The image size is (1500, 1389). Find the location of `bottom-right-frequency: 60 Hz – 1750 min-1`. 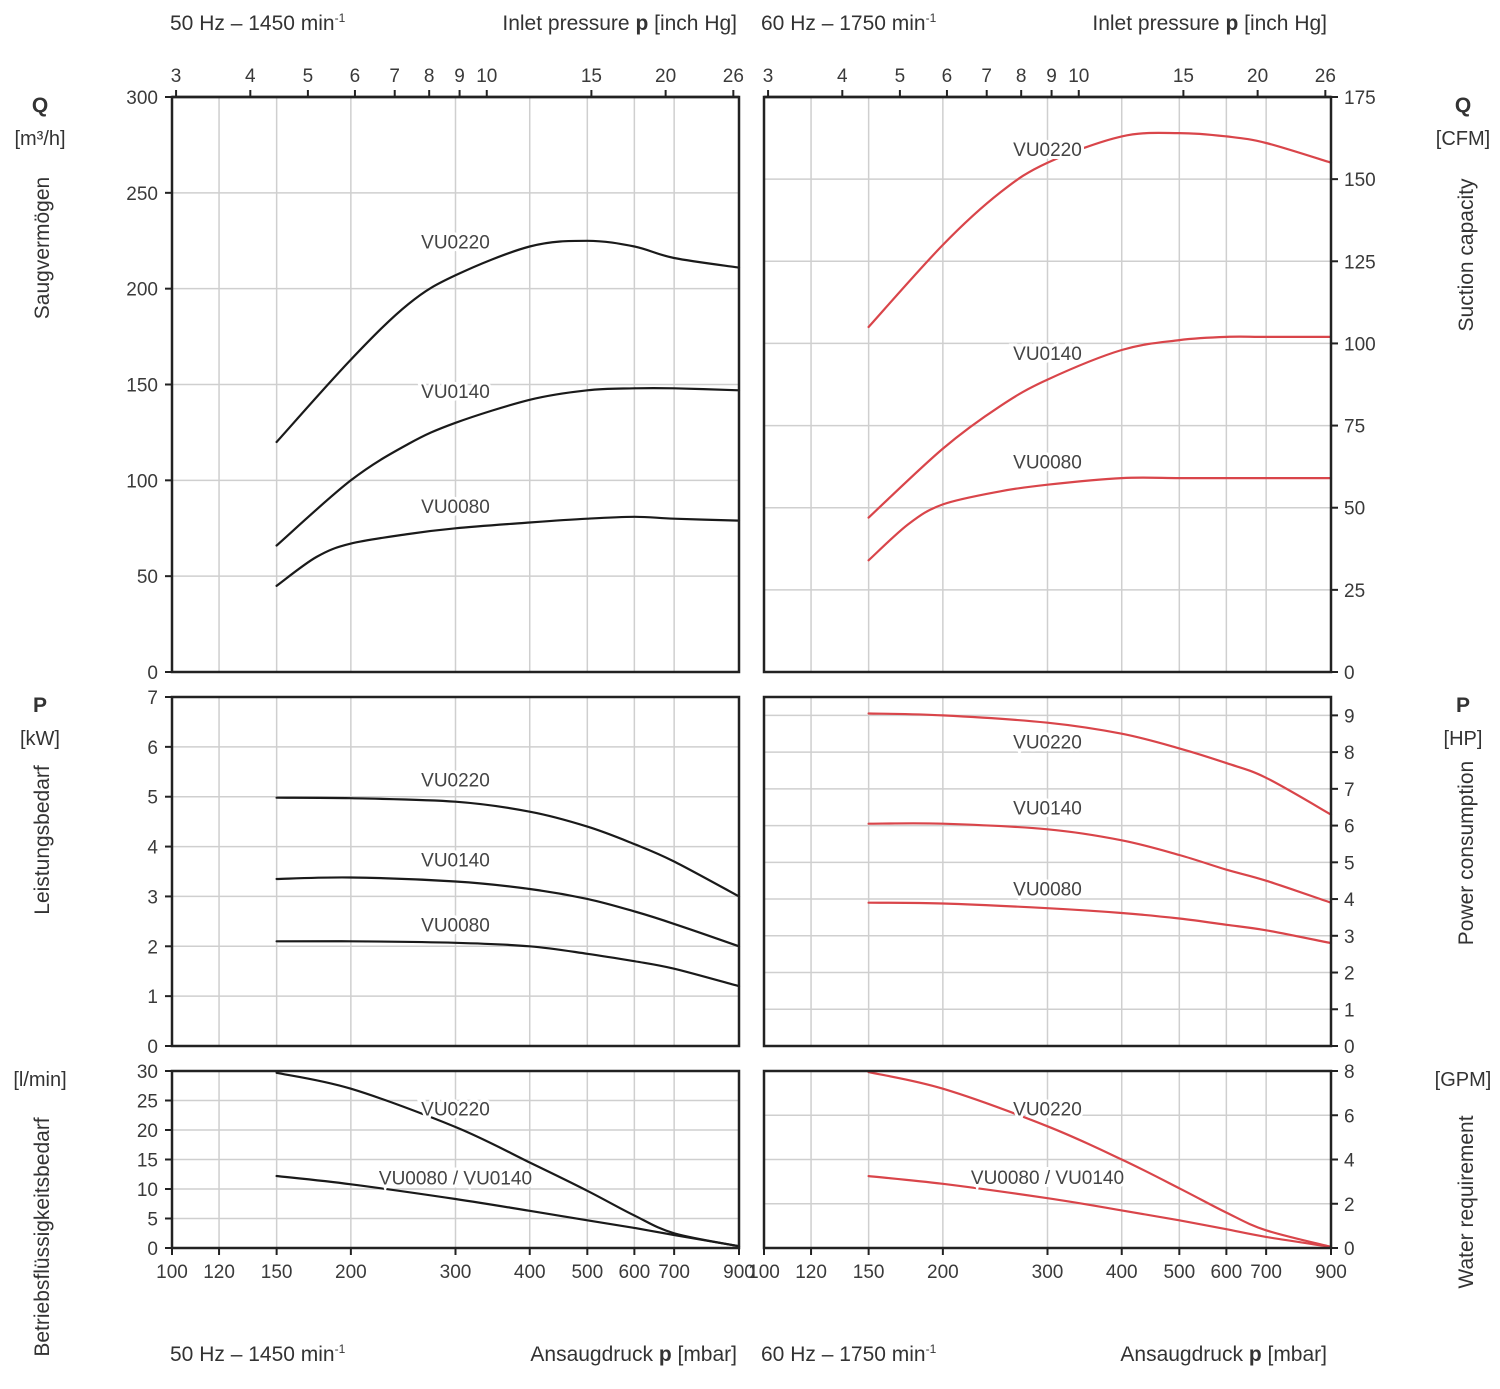

bottom-right-frequency: 60 Hz – 1750 min-1 is located at coordinates (849, 1354).